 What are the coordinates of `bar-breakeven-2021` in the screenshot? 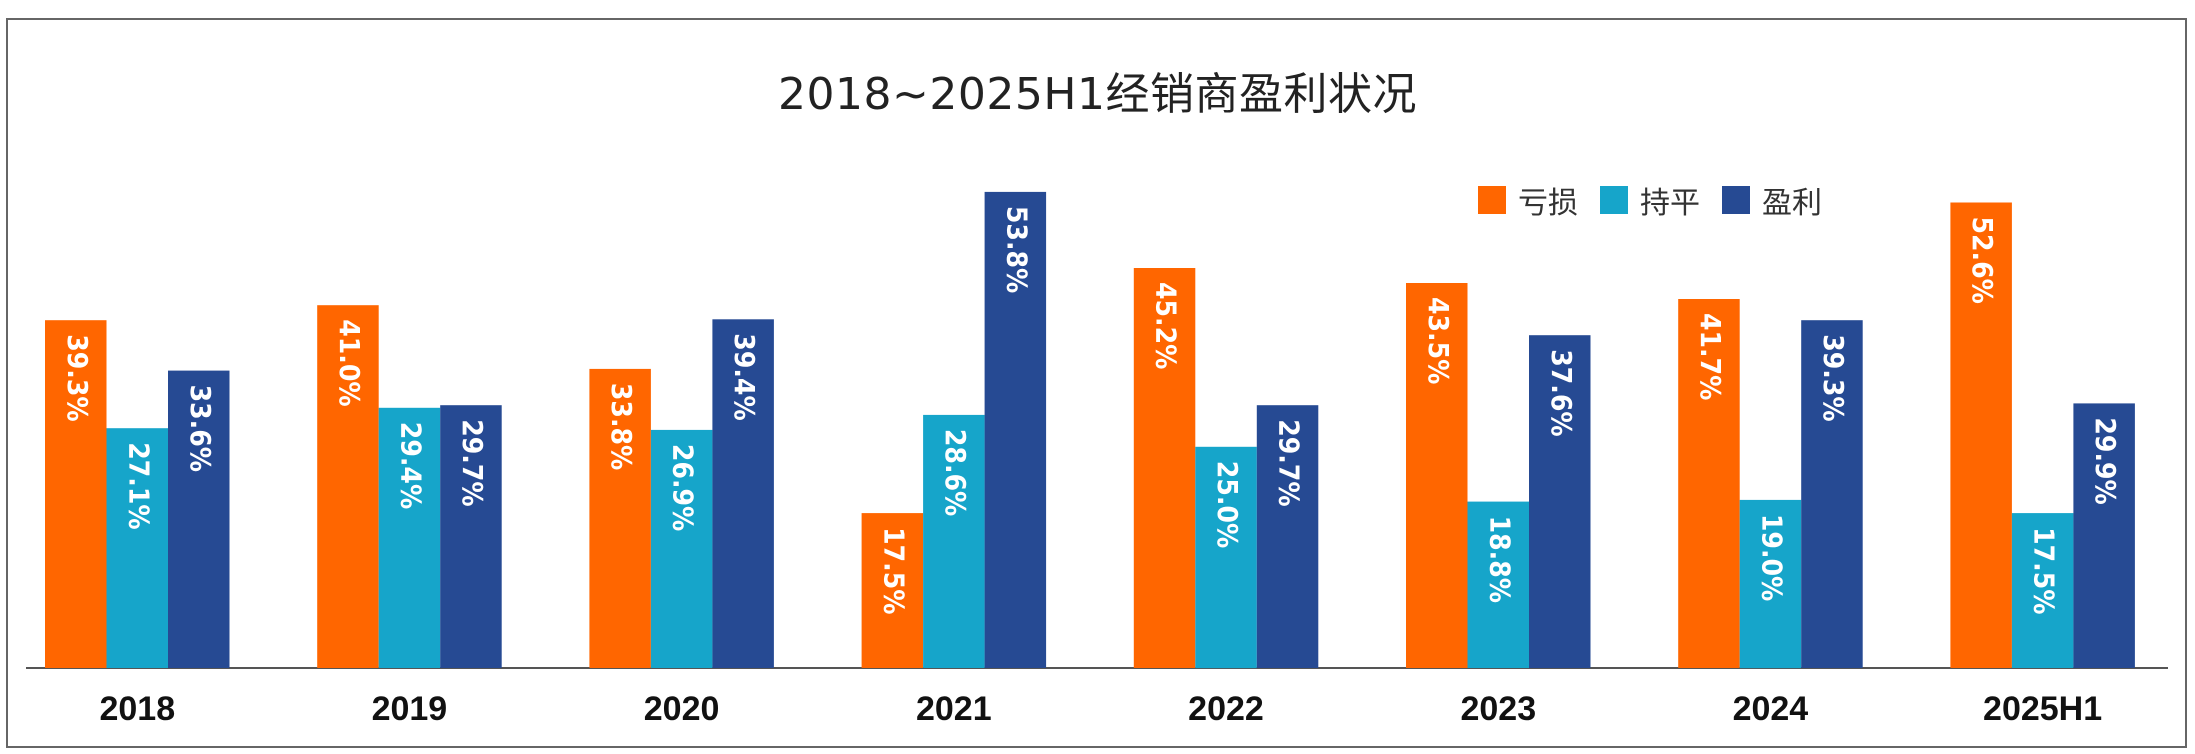 It's located at (954, 541).